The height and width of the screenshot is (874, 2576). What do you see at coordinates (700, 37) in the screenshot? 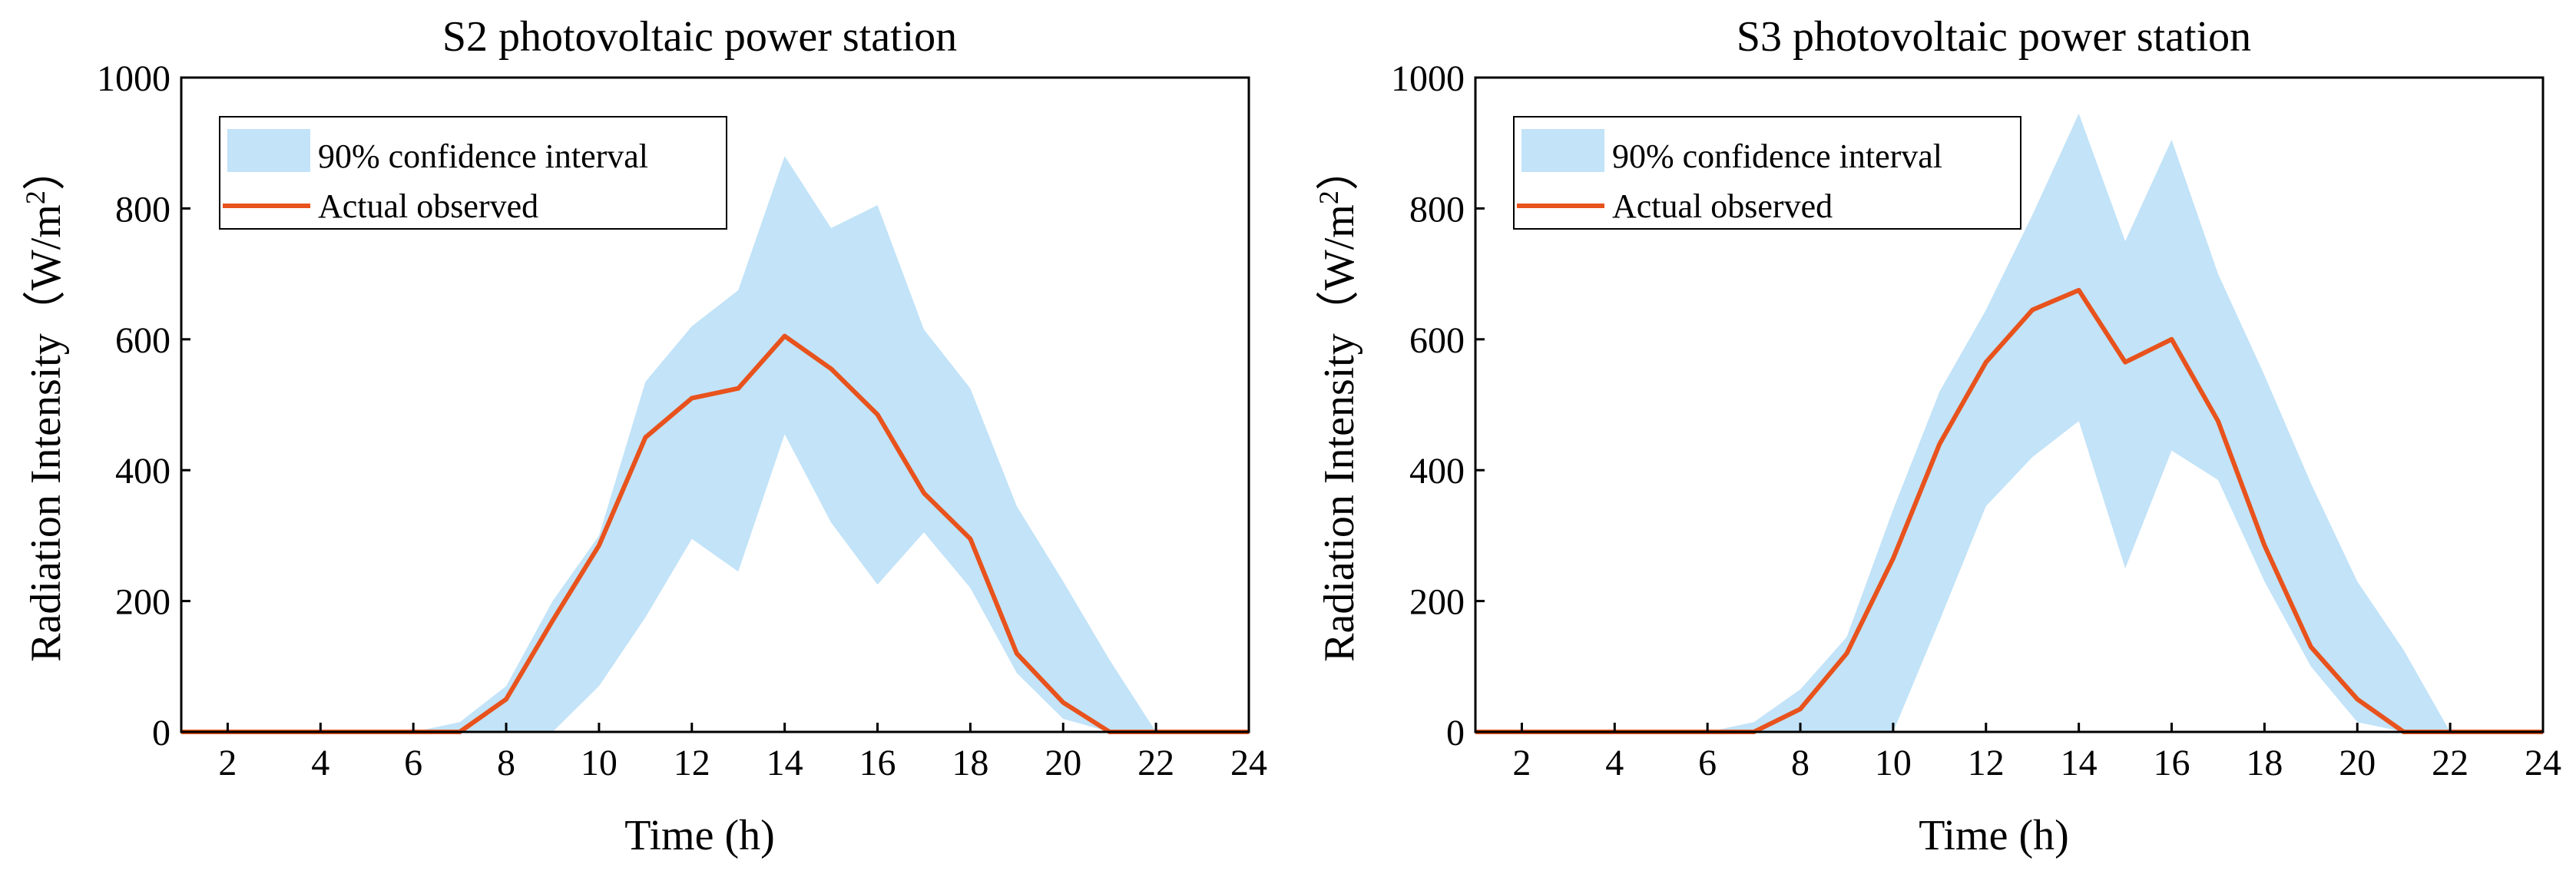
I see `chart-title: S2 photovoltaic power station` at bounding box center [700, 37].